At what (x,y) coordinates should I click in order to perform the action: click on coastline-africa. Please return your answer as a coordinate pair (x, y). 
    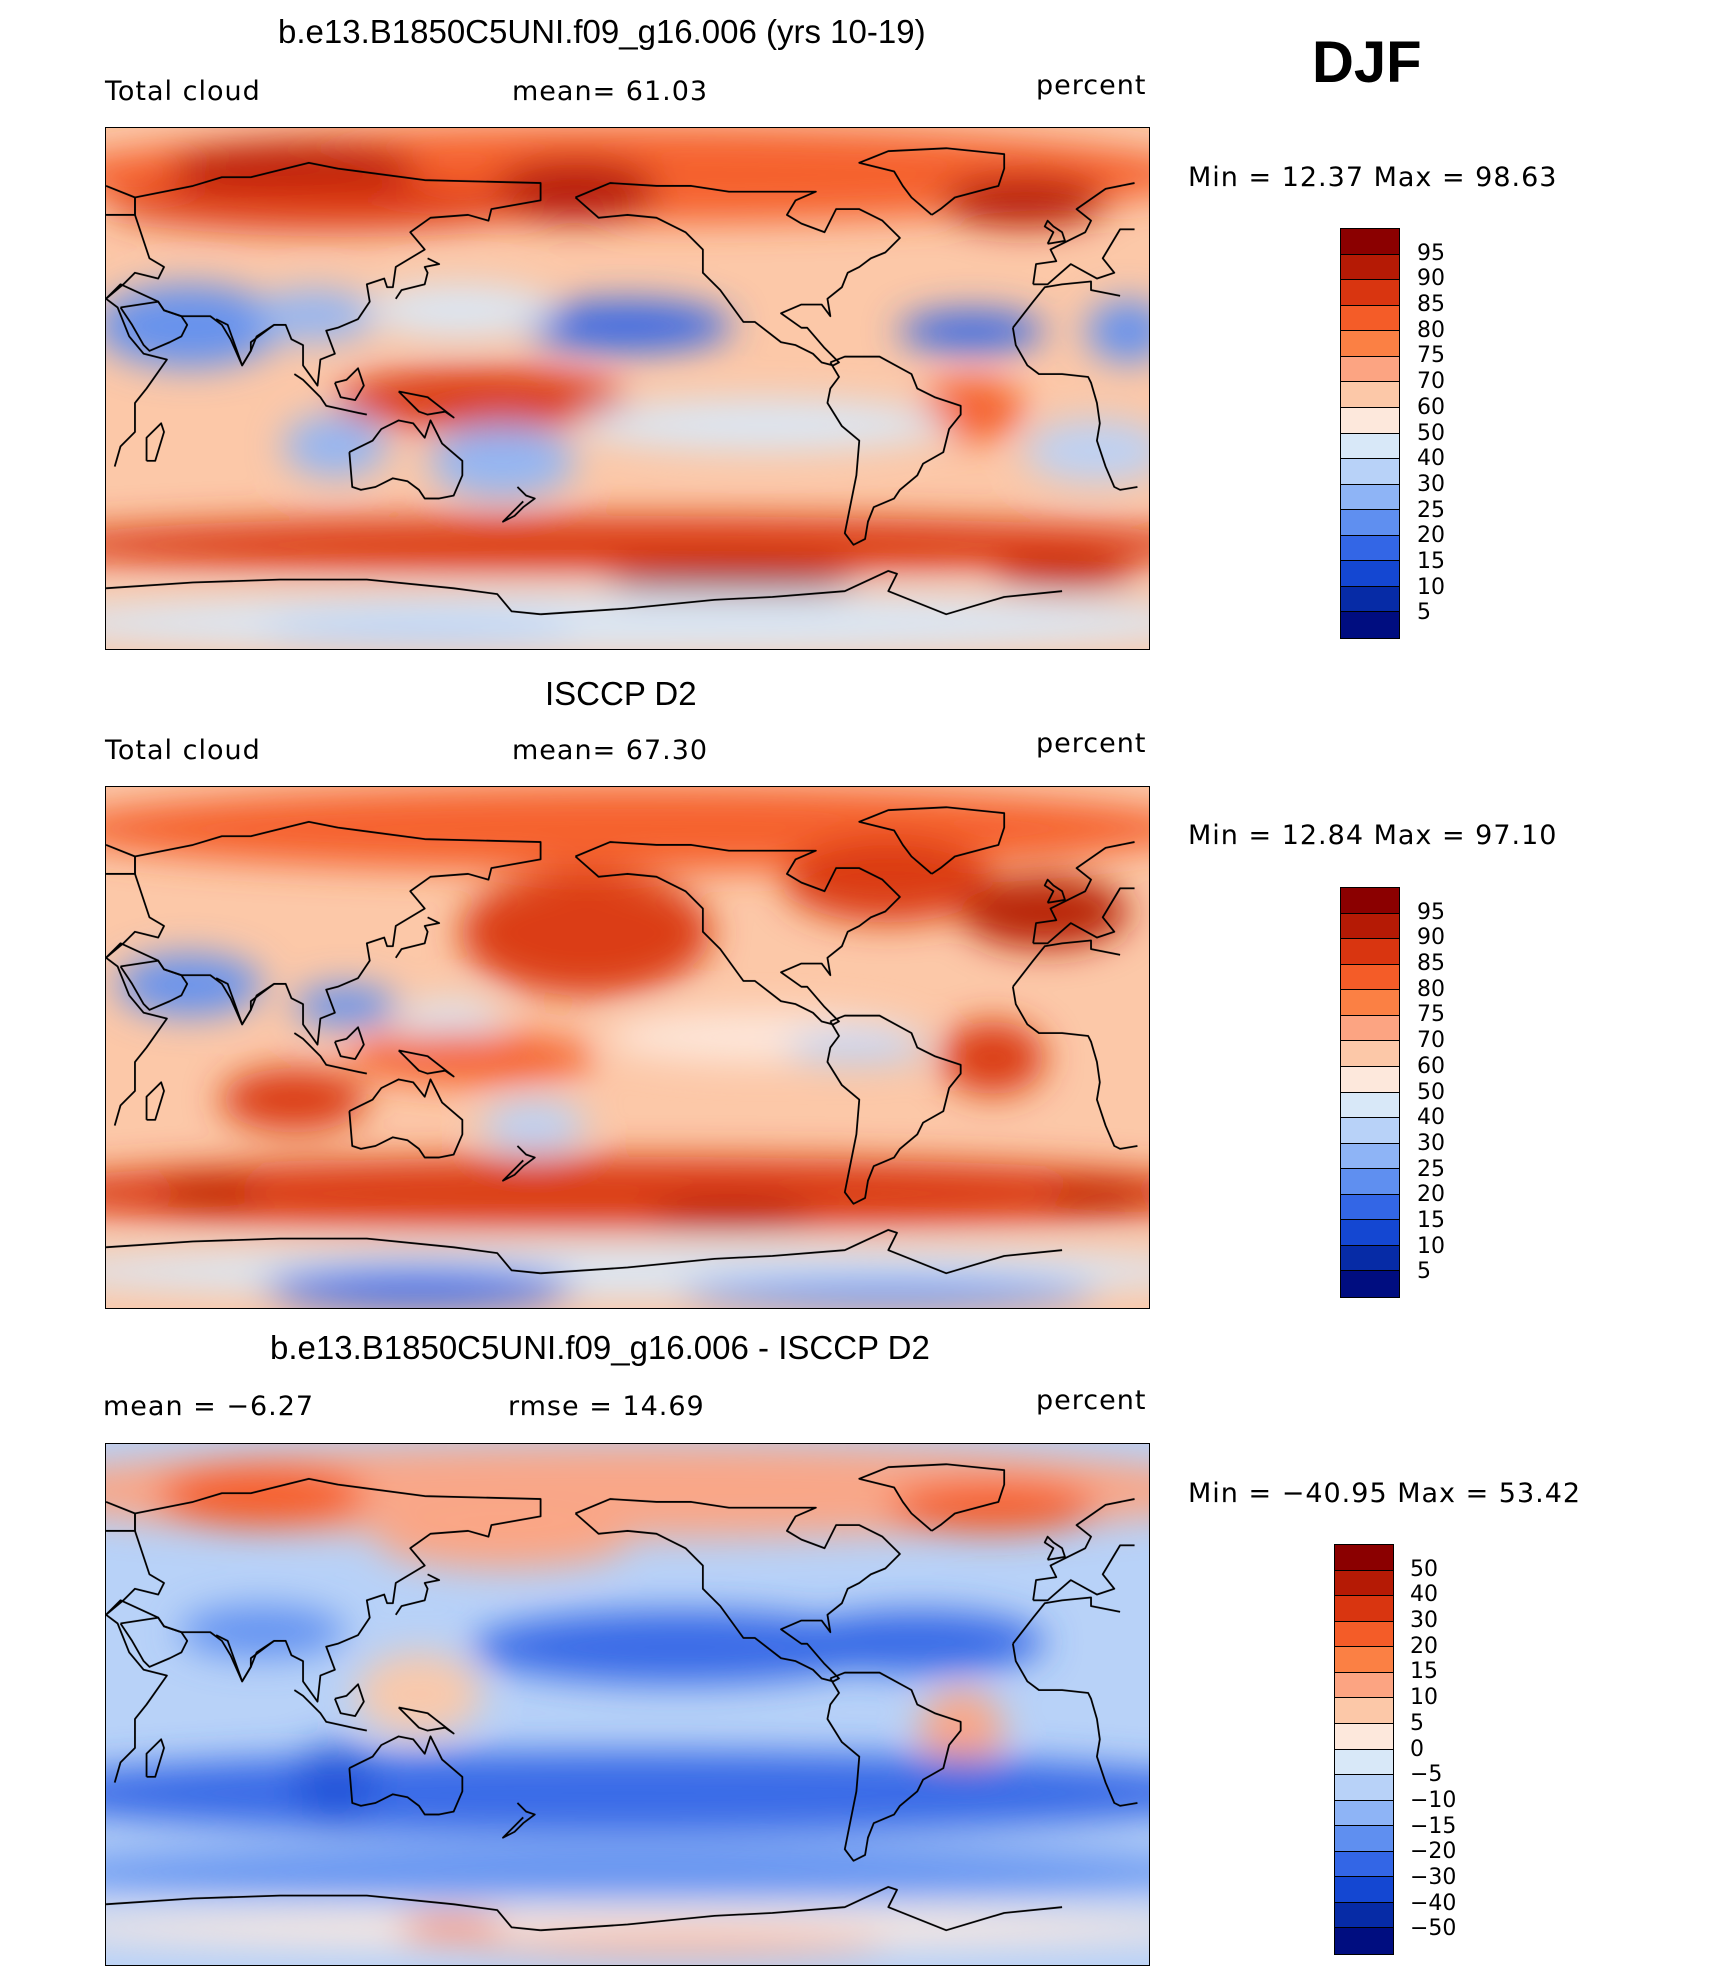
    Looking at the image, I should click on (622, 1044).